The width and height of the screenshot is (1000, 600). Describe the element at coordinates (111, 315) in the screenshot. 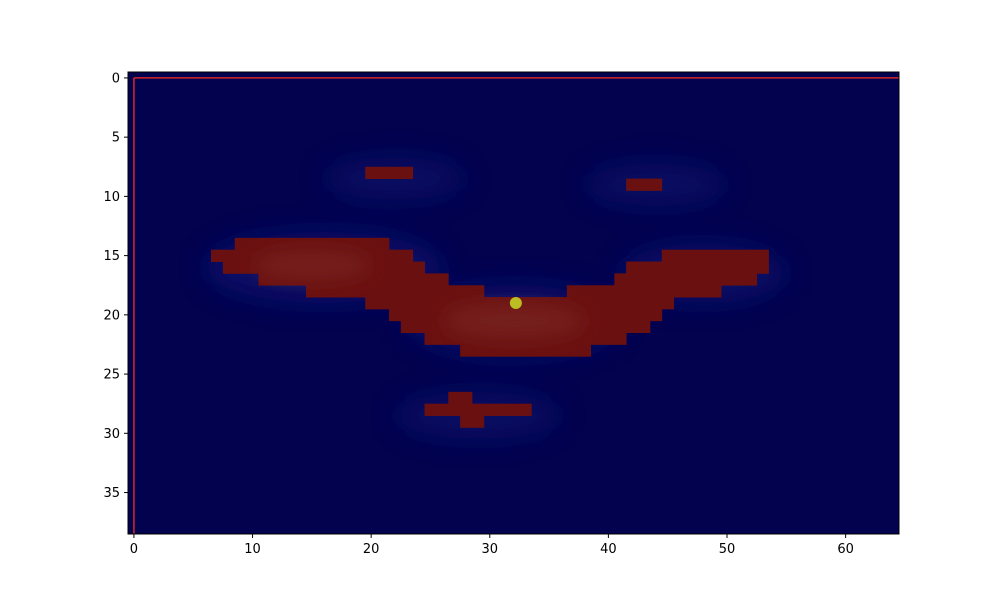

I see `y-tick-label: 20` at that location.